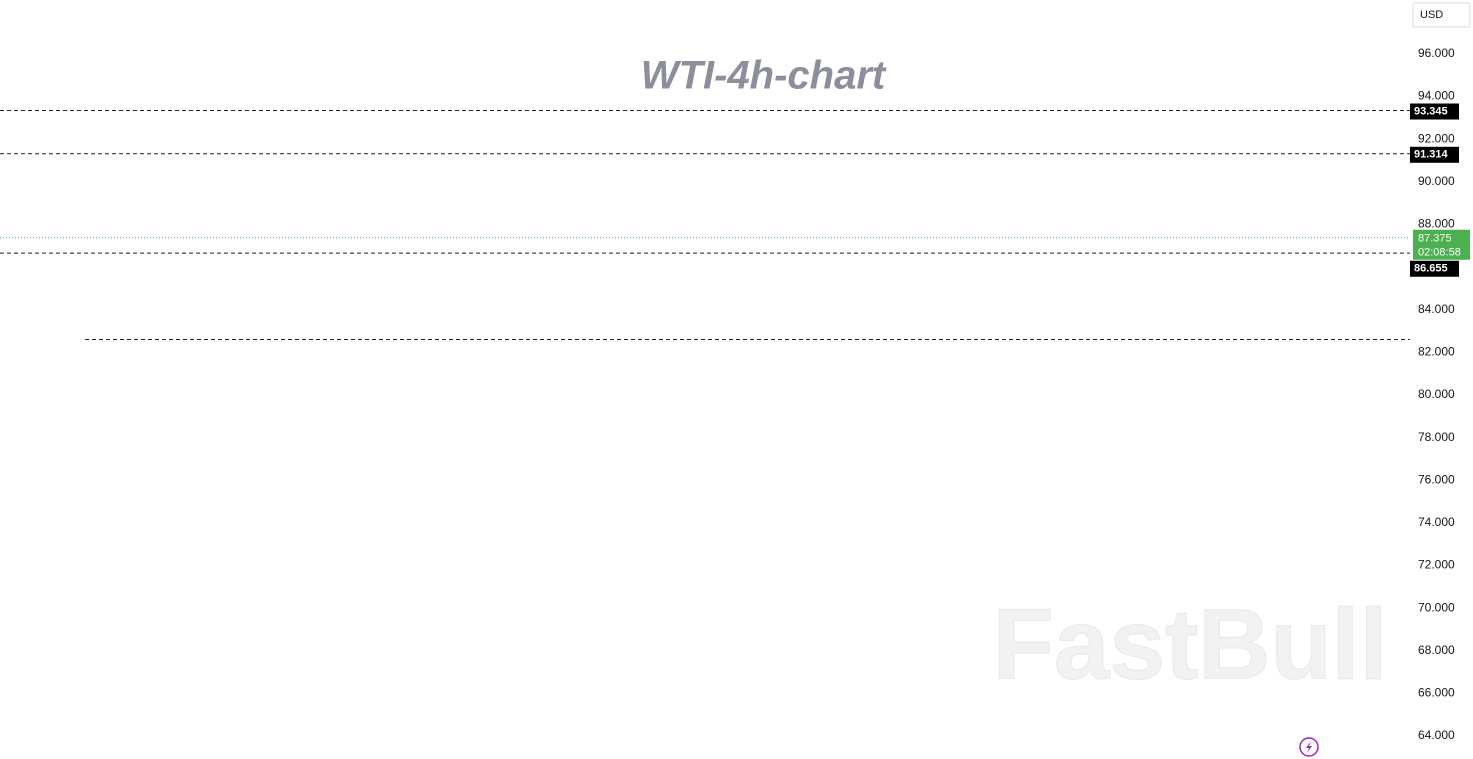 The width and height of the screenshot is (1473, 759). Describe the element at coordinates (1436, 479) in the screenshot. I see `y-tick-label: 76.000` at that location.